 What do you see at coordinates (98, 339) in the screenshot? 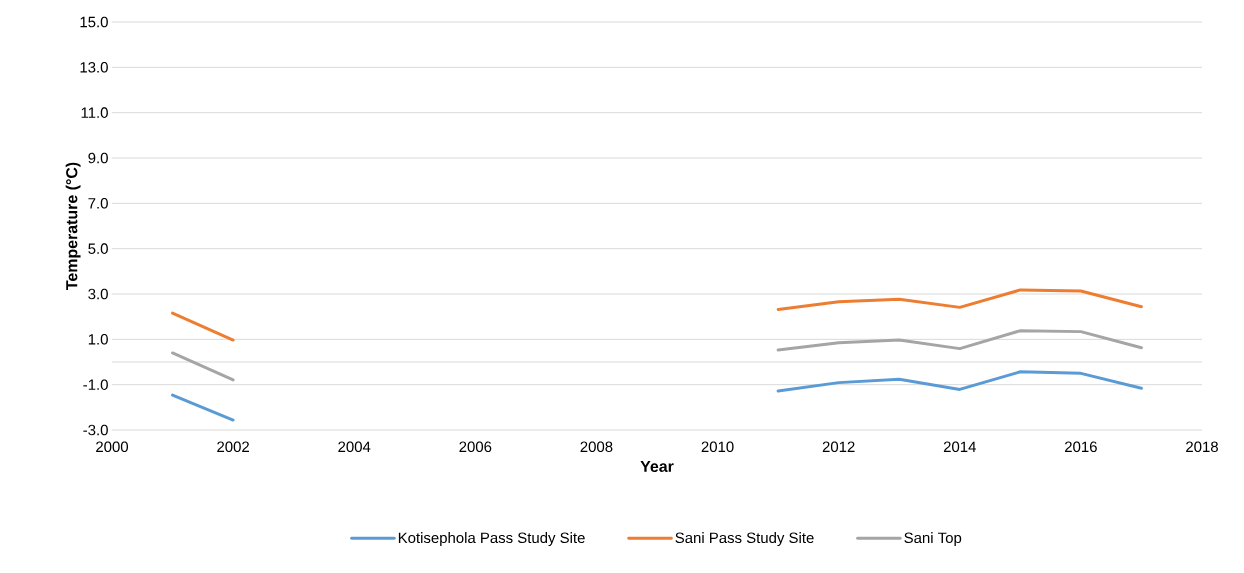
I see `y-tick-label: 1.0` at bounding box center [98, 339].